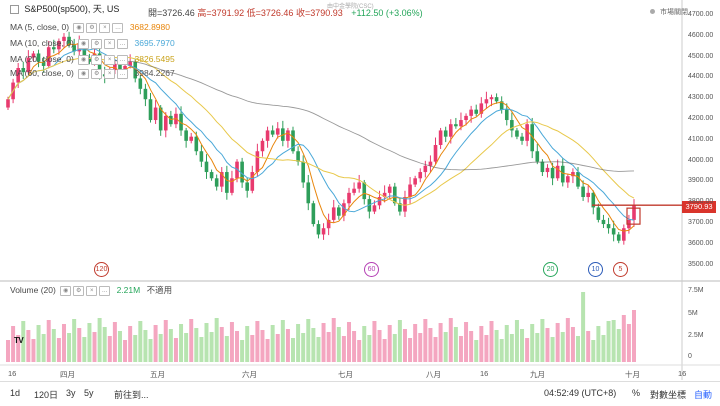 This screenshot has height=406, width=720. What do you see at coordinates (701, 139) in the screenshot?
I see `price-tick-label: 4100.00` at bounding box center [701, 139].